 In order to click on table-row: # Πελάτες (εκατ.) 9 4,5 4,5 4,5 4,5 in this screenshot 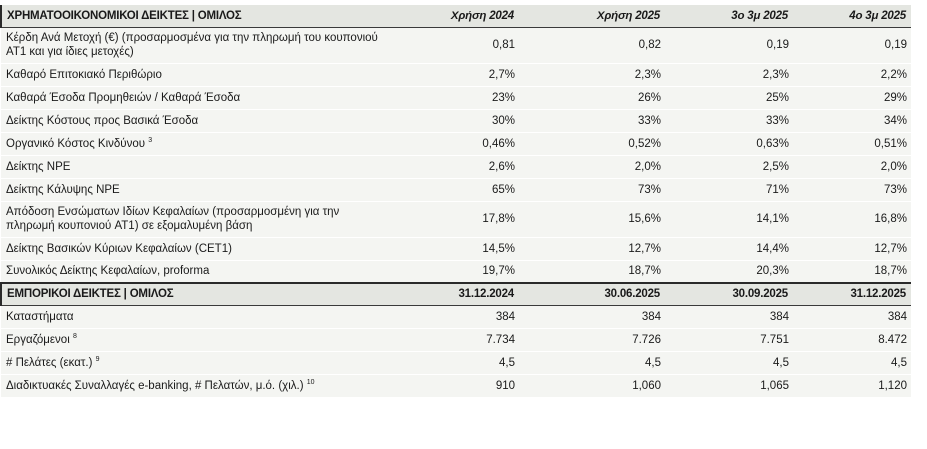, I will do `click(456, 362)`.